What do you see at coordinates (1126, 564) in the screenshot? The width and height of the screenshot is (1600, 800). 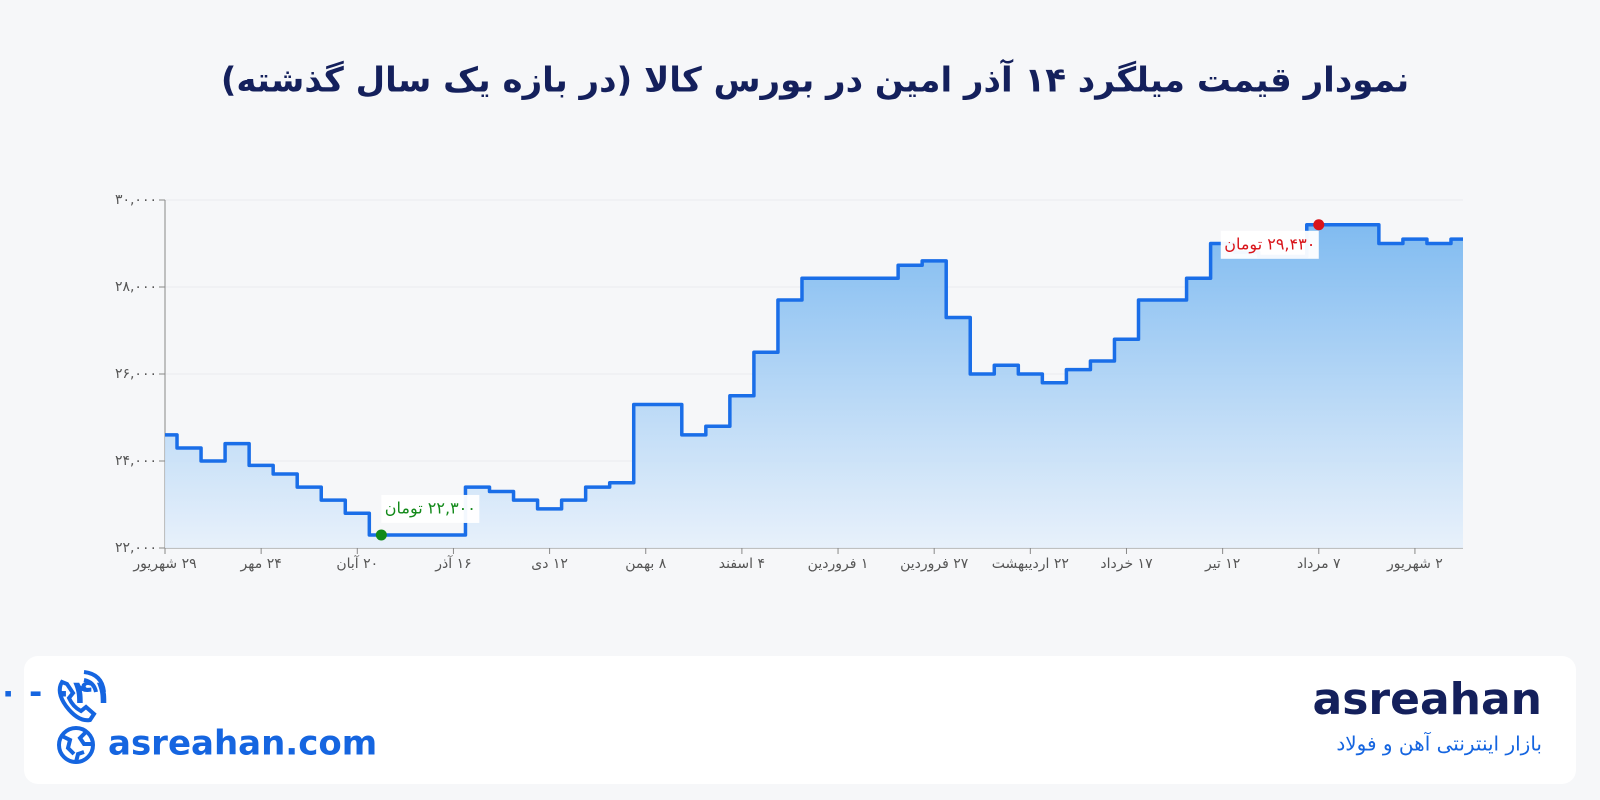 I see `x-tick-label: ۱۷ خرداد` at bounding box center [1126, 564].